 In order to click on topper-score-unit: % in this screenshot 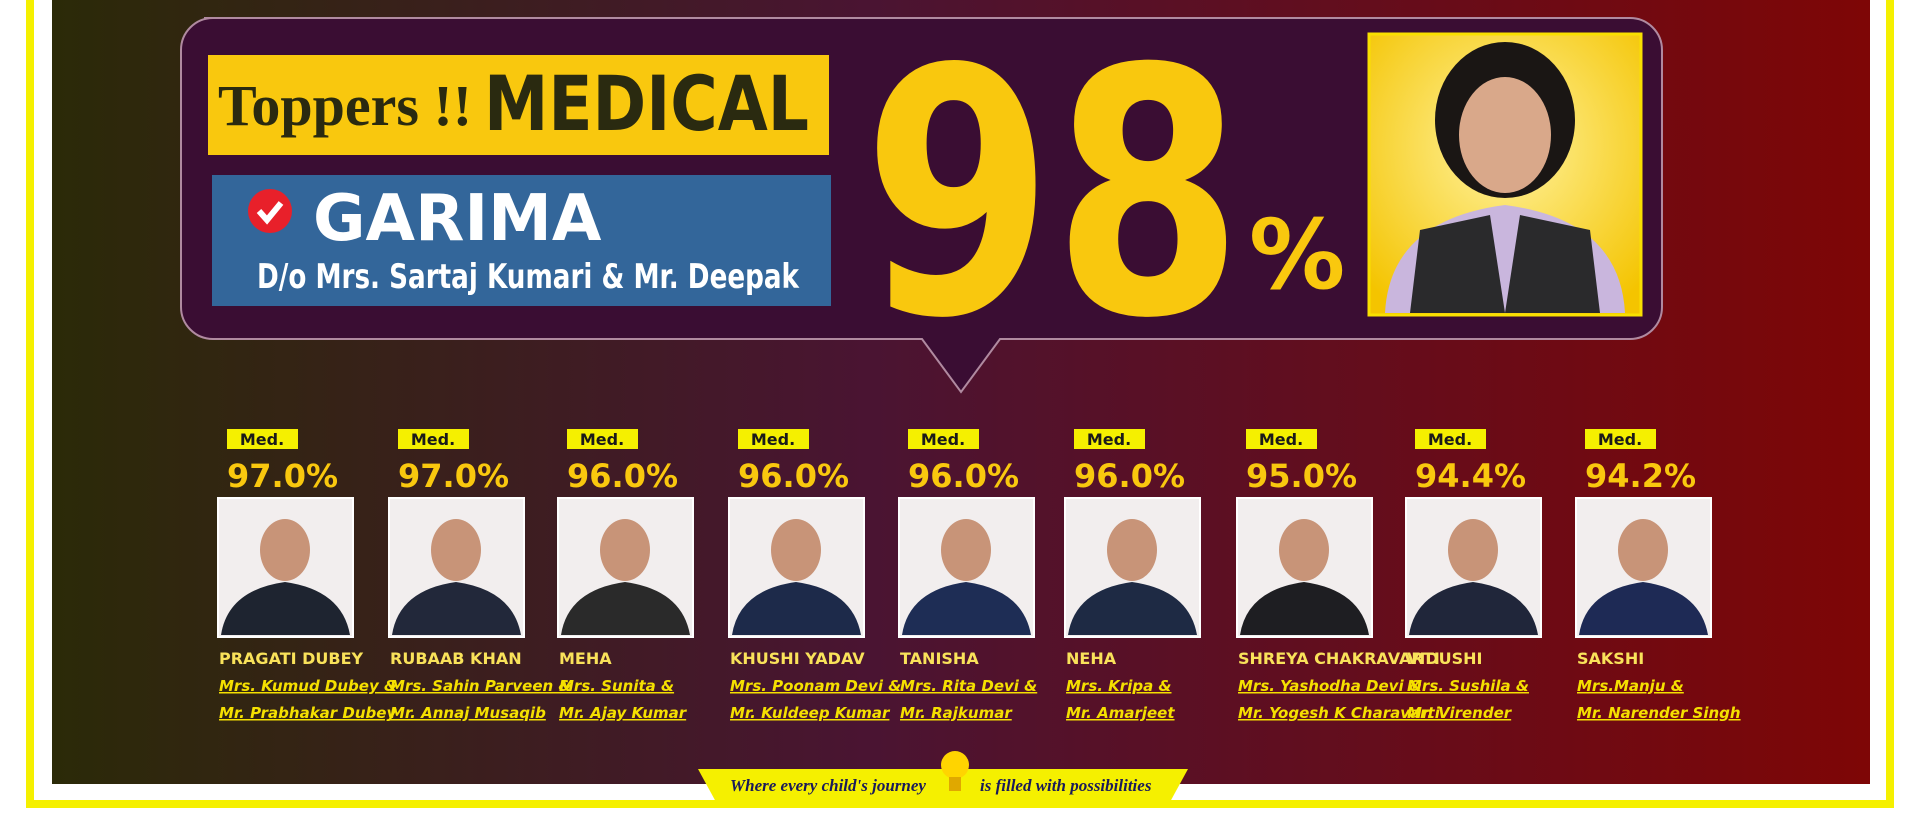, I will do `click(1297, 255)`.